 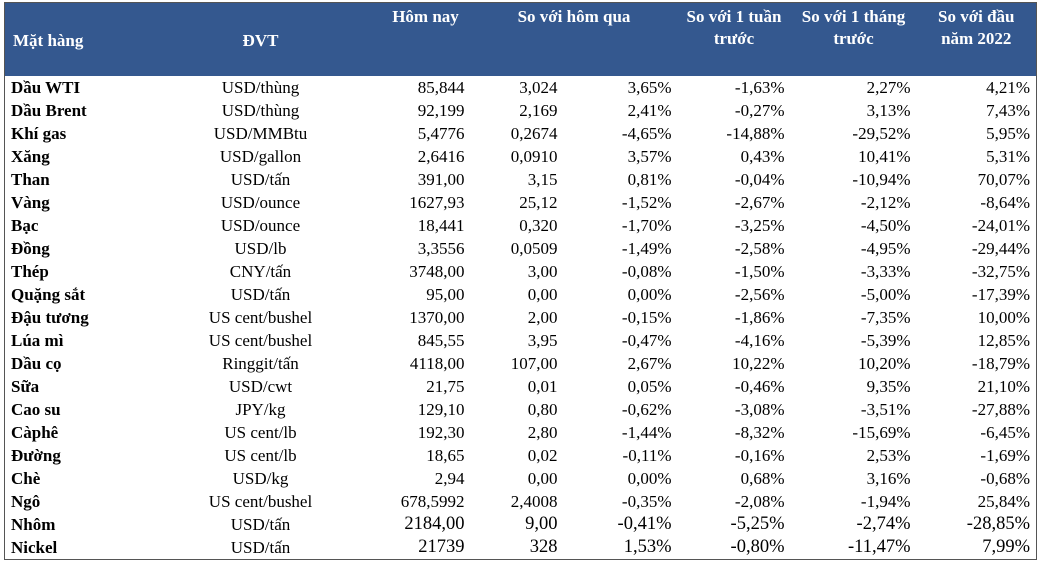 I want to click on value-cell: -5,25%, so click(x=757, y=524).